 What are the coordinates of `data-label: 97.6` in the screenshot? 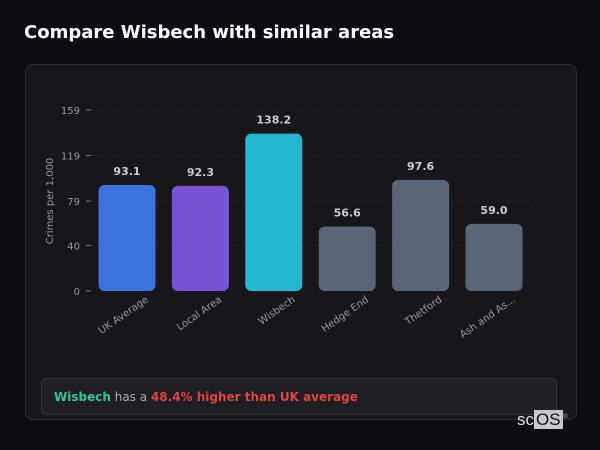 It's located at (420, 166).